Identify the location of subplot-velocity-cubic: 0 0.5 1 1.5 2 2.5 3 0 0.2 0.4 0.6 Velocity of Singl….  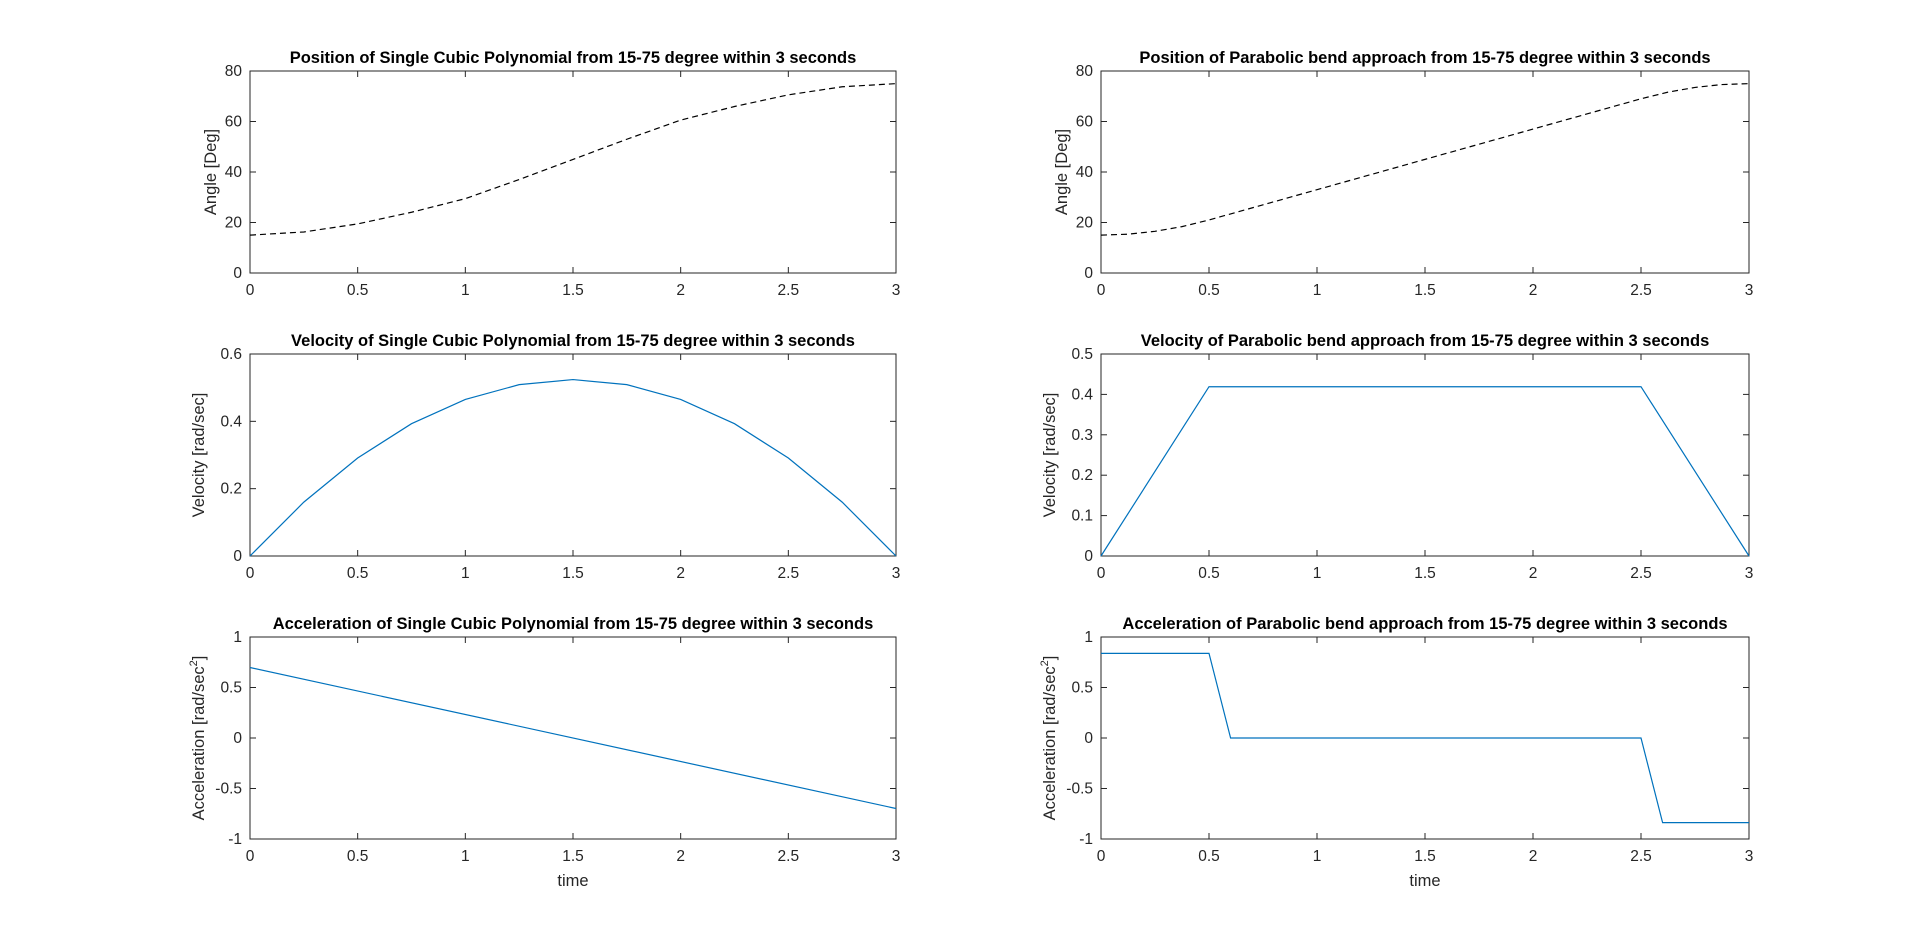
(545, 457).